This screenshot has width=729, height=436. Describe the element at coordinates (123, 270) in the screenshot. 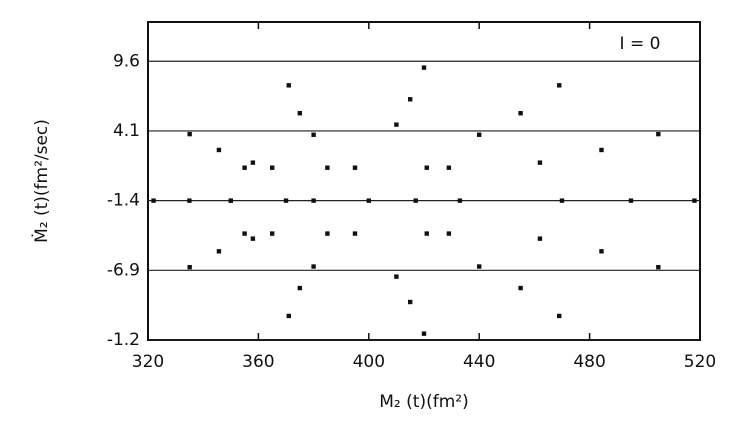

I see `y-tick-label: -6.9` at that location.